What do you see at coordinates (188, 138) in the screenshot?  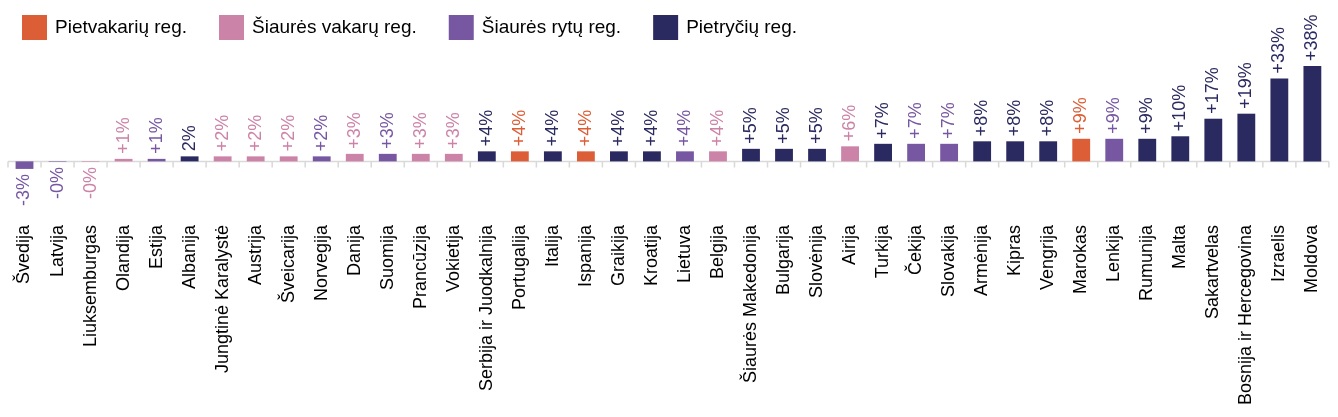 I see `data-label: 2%` at bounding box center [188, 138].